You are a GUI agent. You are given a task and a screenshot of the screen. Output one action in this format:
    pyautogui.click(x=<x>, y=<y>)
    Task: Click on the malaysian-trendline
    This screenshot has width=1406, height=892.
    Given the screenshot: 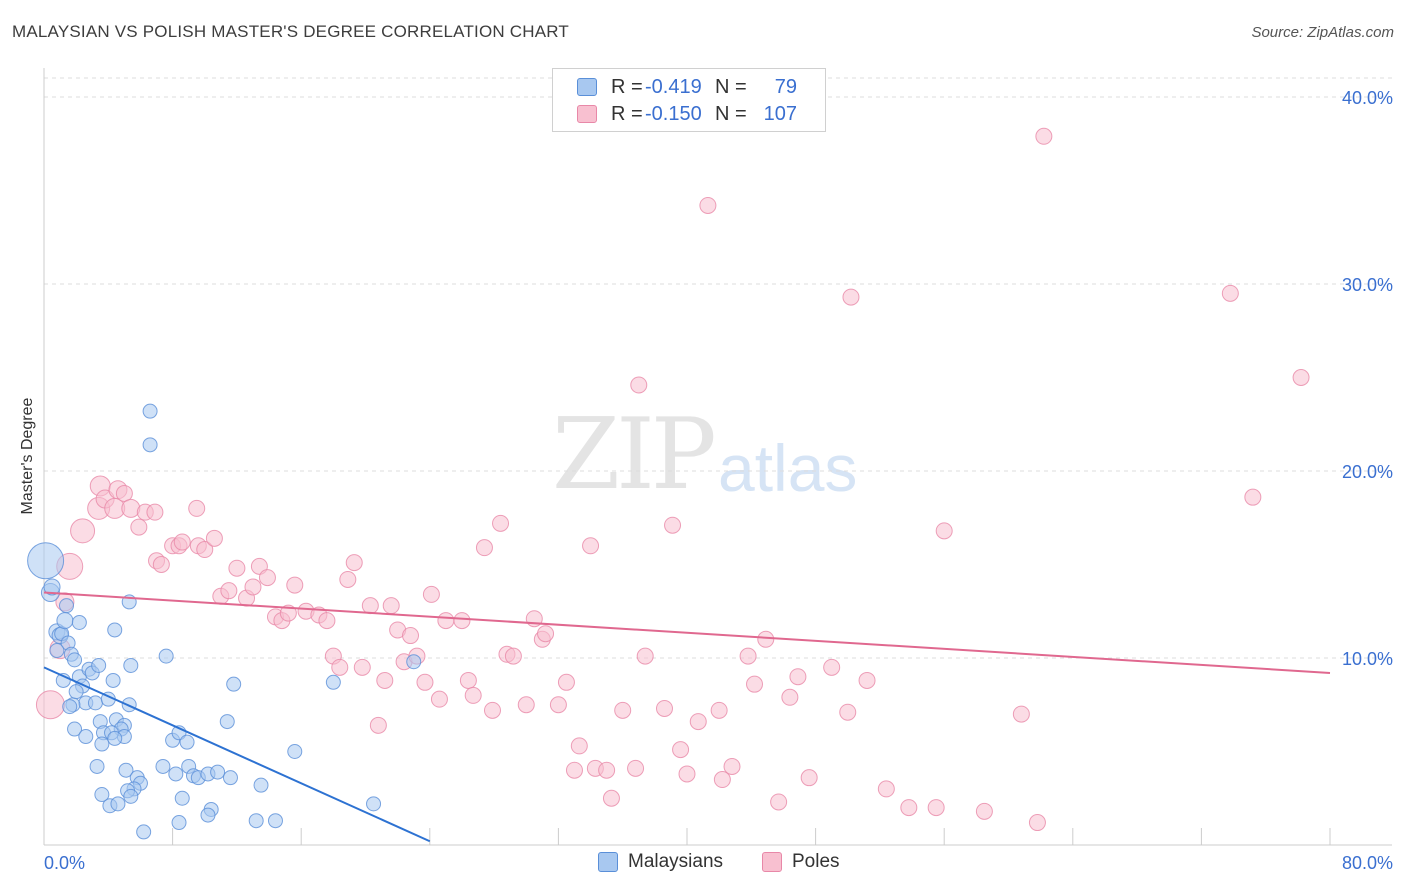 What is the action you would take?
    pyautogui.click(x=237, y=754)
    